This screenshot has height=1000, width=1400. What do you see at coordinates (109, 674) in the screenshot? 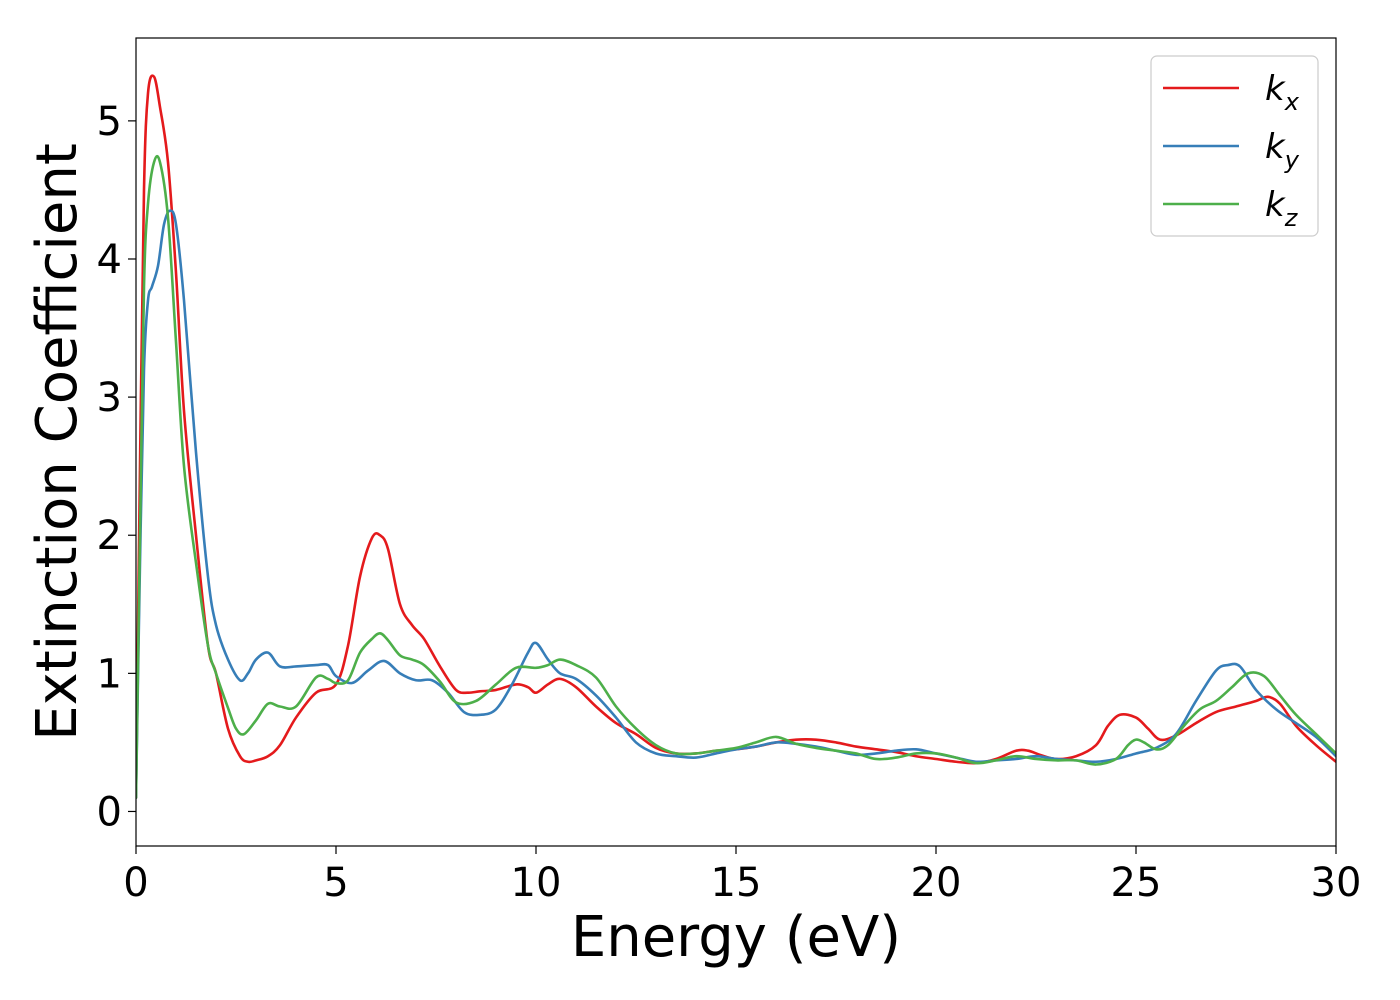
I see `y-tick-label: 1` at bounding box center [109, 674].